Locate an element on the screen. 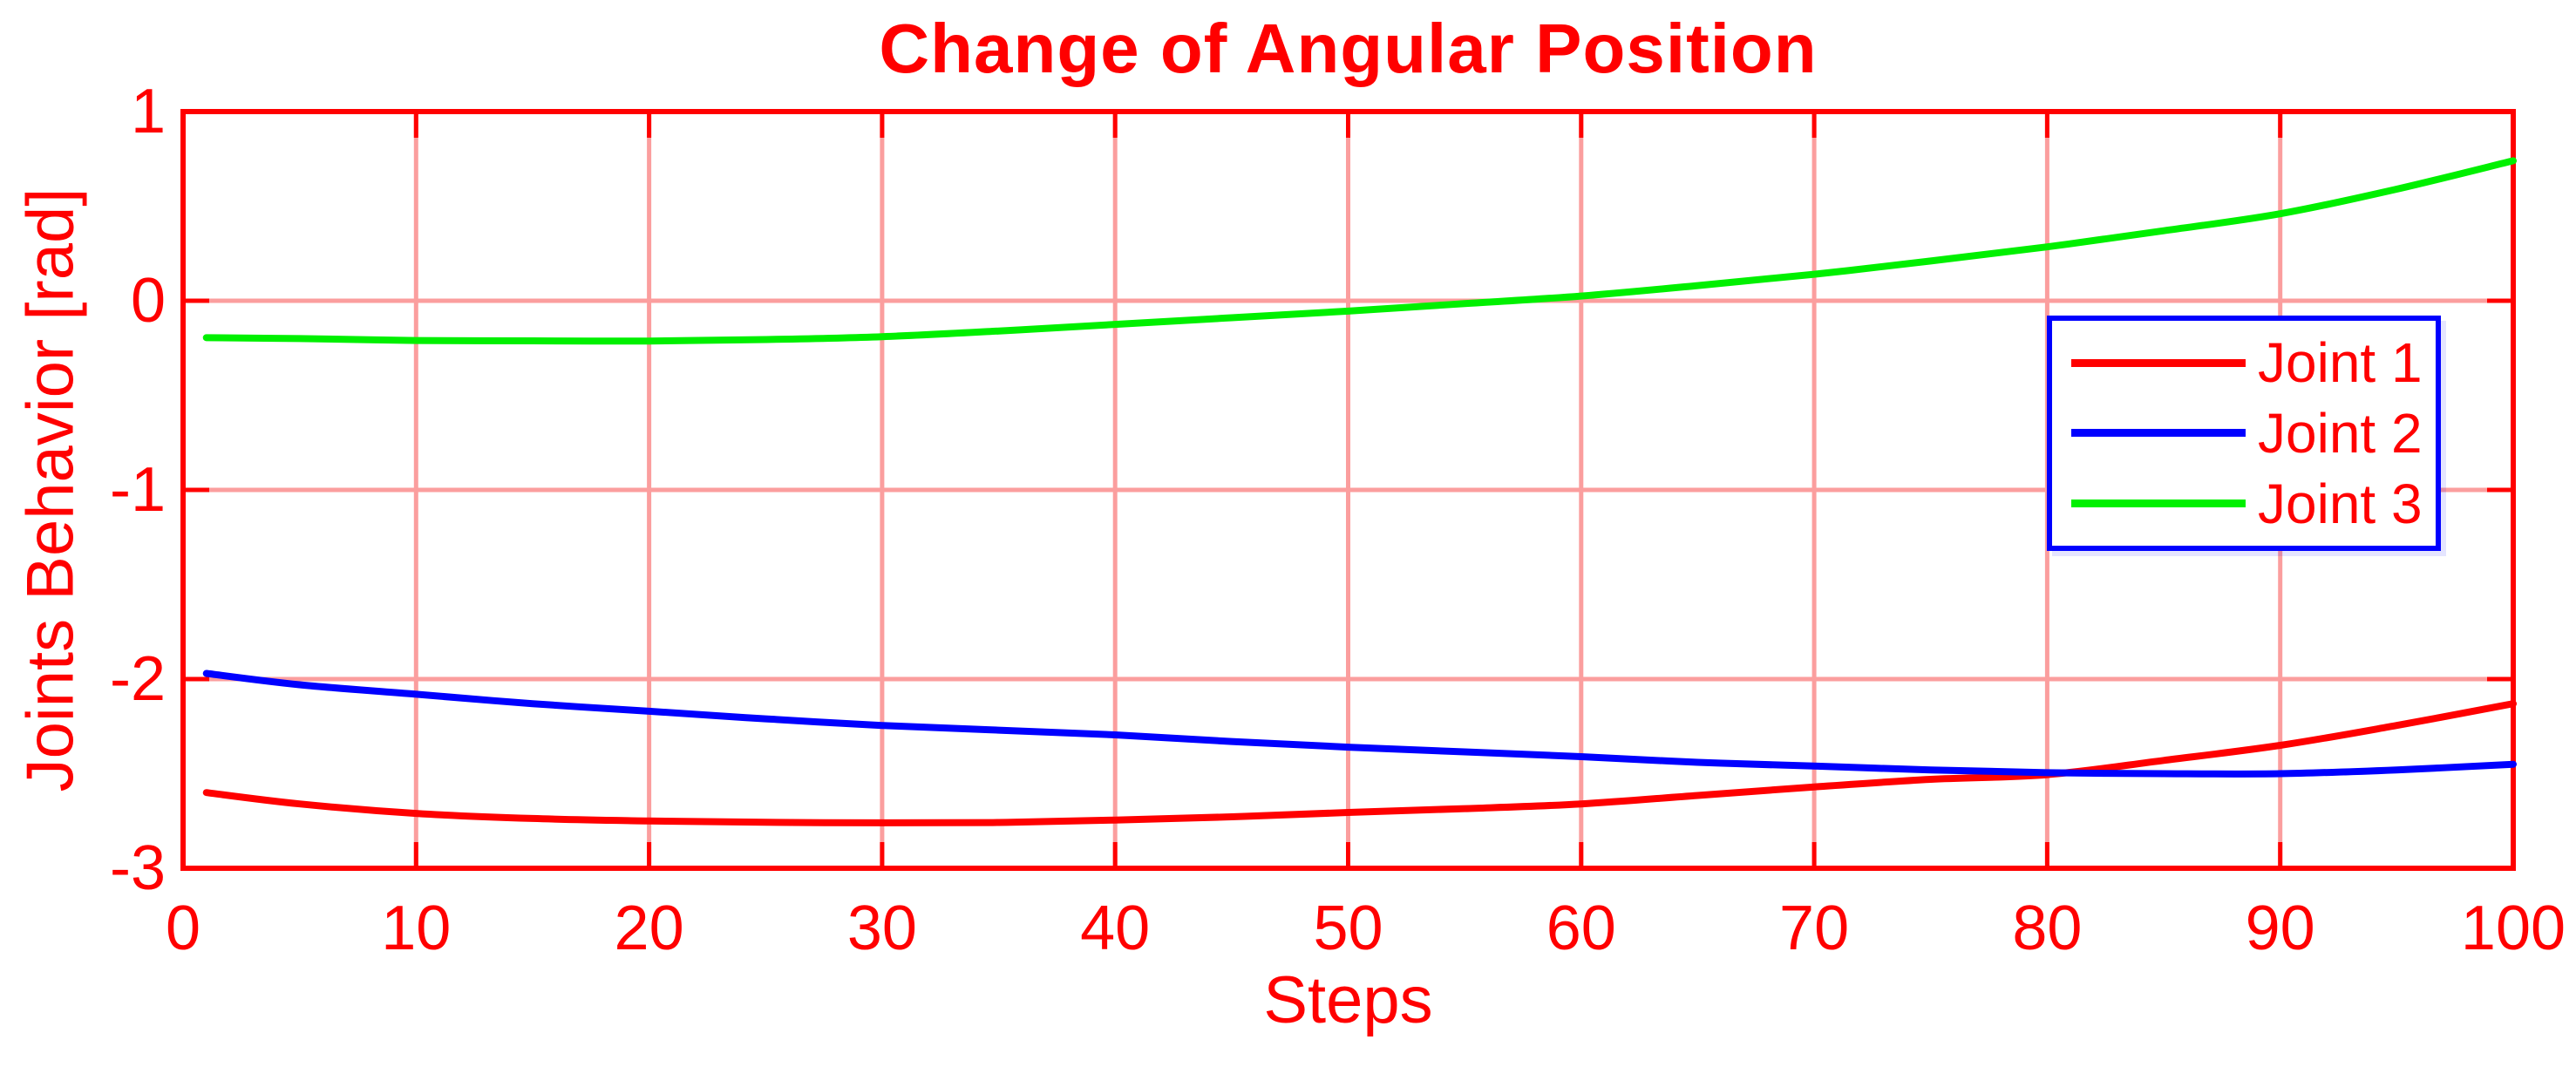 This screenshot has width=2576, height=1067. y-tick-label: -1 is located at coordinates (137, 490).